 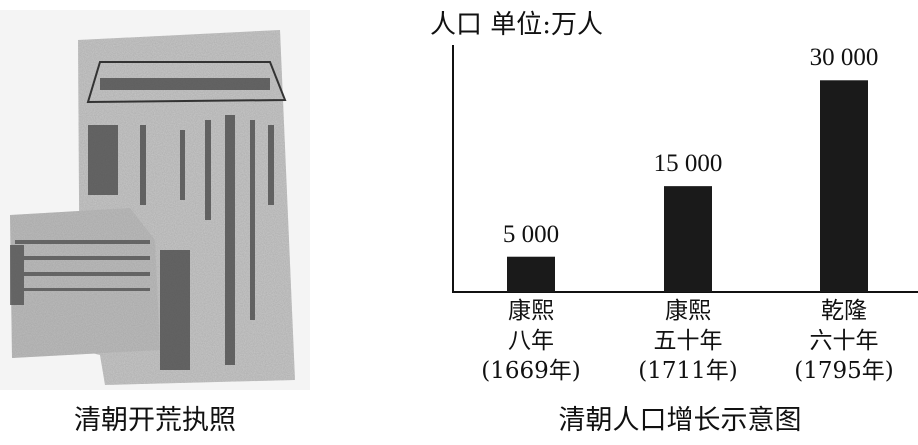 I want to click on category-label-0: 康熙八年 (1669年), so click(x=530, y=341).